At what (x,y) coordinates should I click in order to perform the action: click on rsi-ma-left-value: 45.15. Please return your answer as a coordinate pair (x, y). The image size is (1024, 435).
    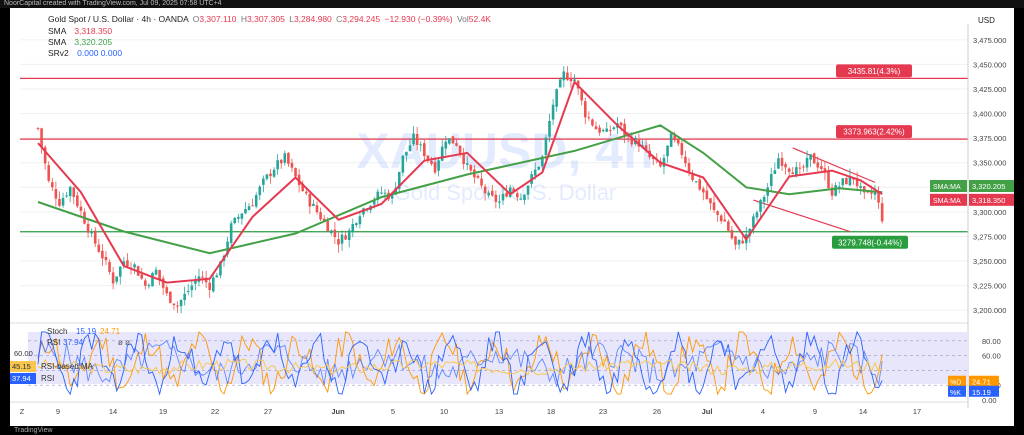
    Looking at the image, I should click on (21, 366).